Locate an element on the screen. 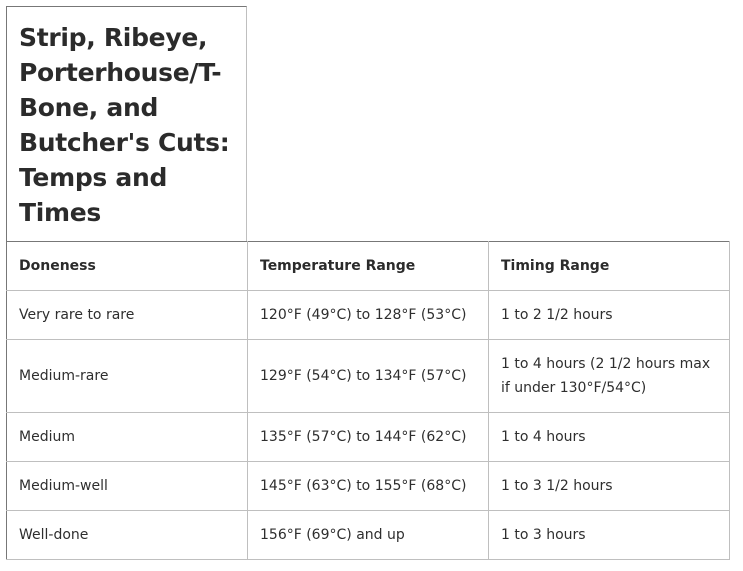 This screenshot has height=571, width=743. temperature-cell: 129°F (54°C) to 134°F (57°C) is located at coordinates (368, 376).